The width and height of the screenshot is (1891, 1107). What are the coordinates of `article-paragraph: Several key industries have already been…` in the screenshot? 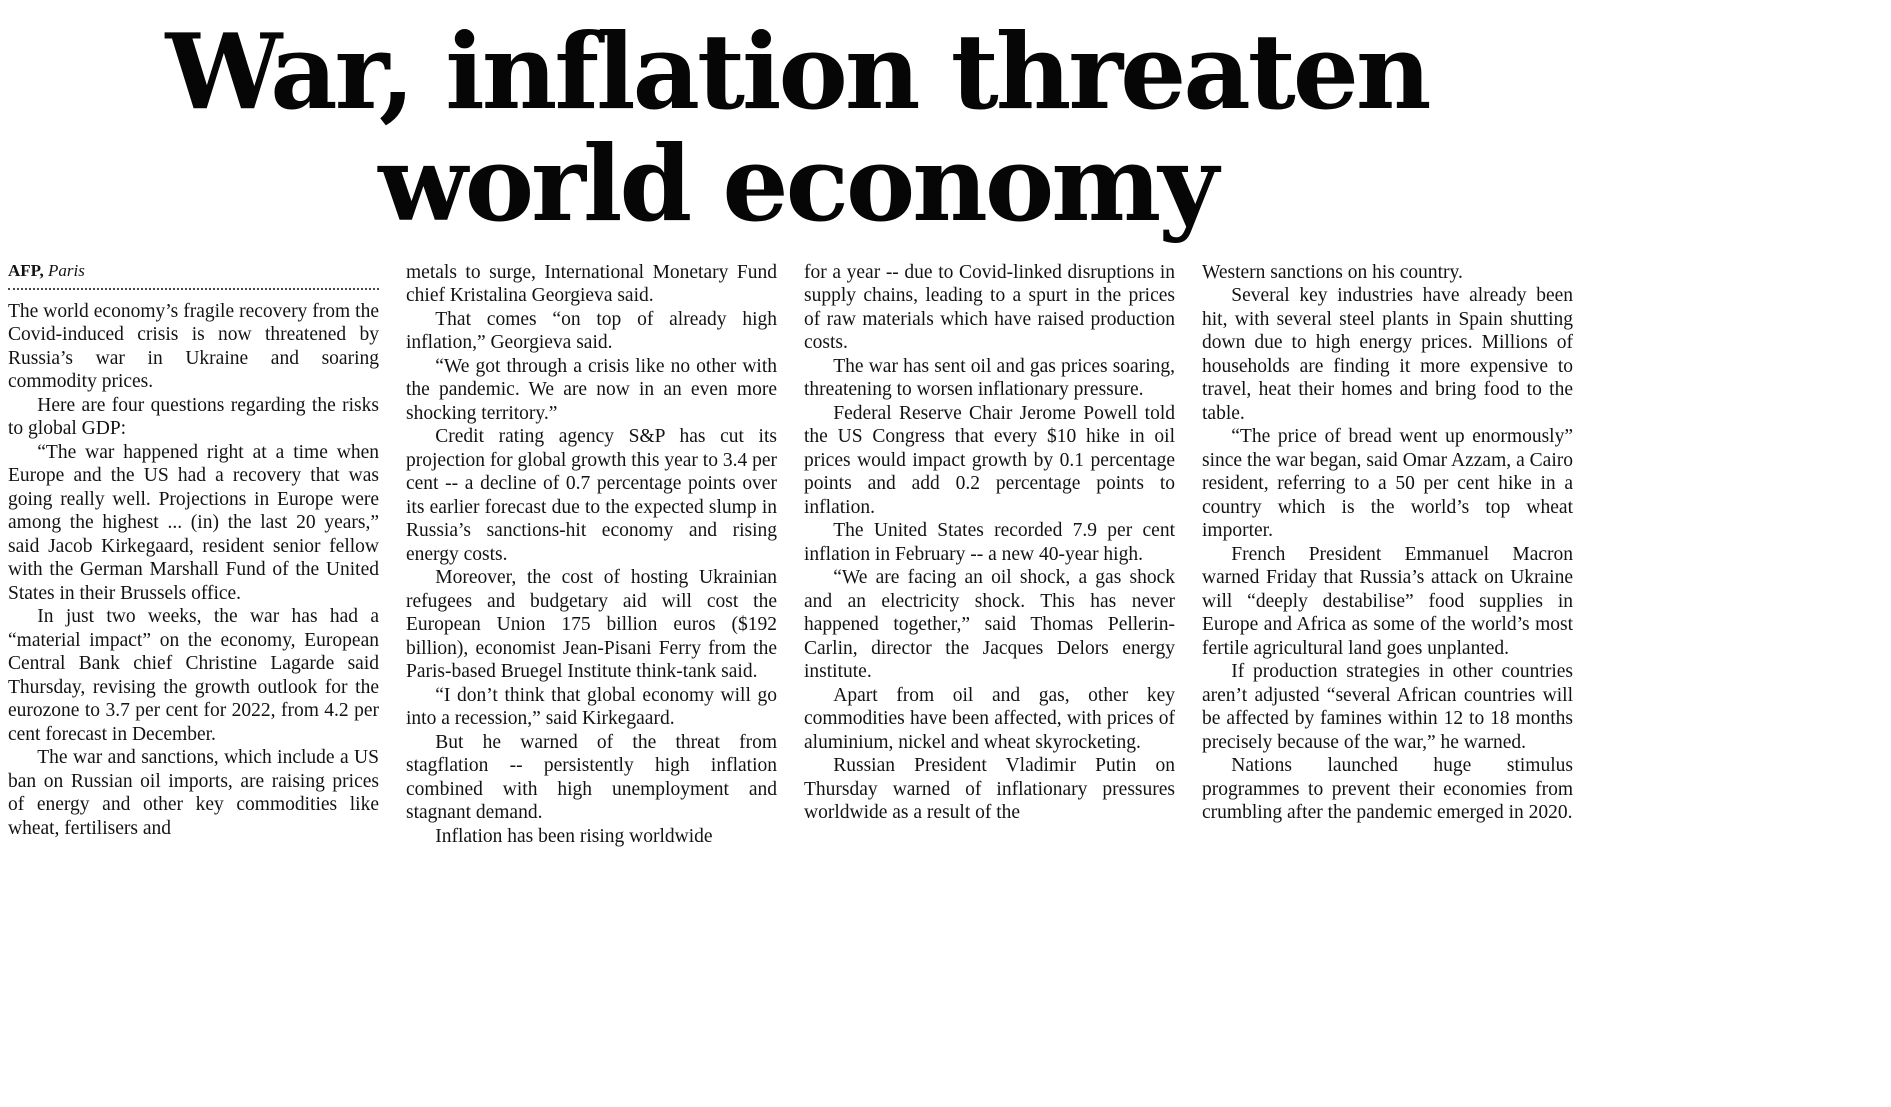 It's located at (1387, 354).